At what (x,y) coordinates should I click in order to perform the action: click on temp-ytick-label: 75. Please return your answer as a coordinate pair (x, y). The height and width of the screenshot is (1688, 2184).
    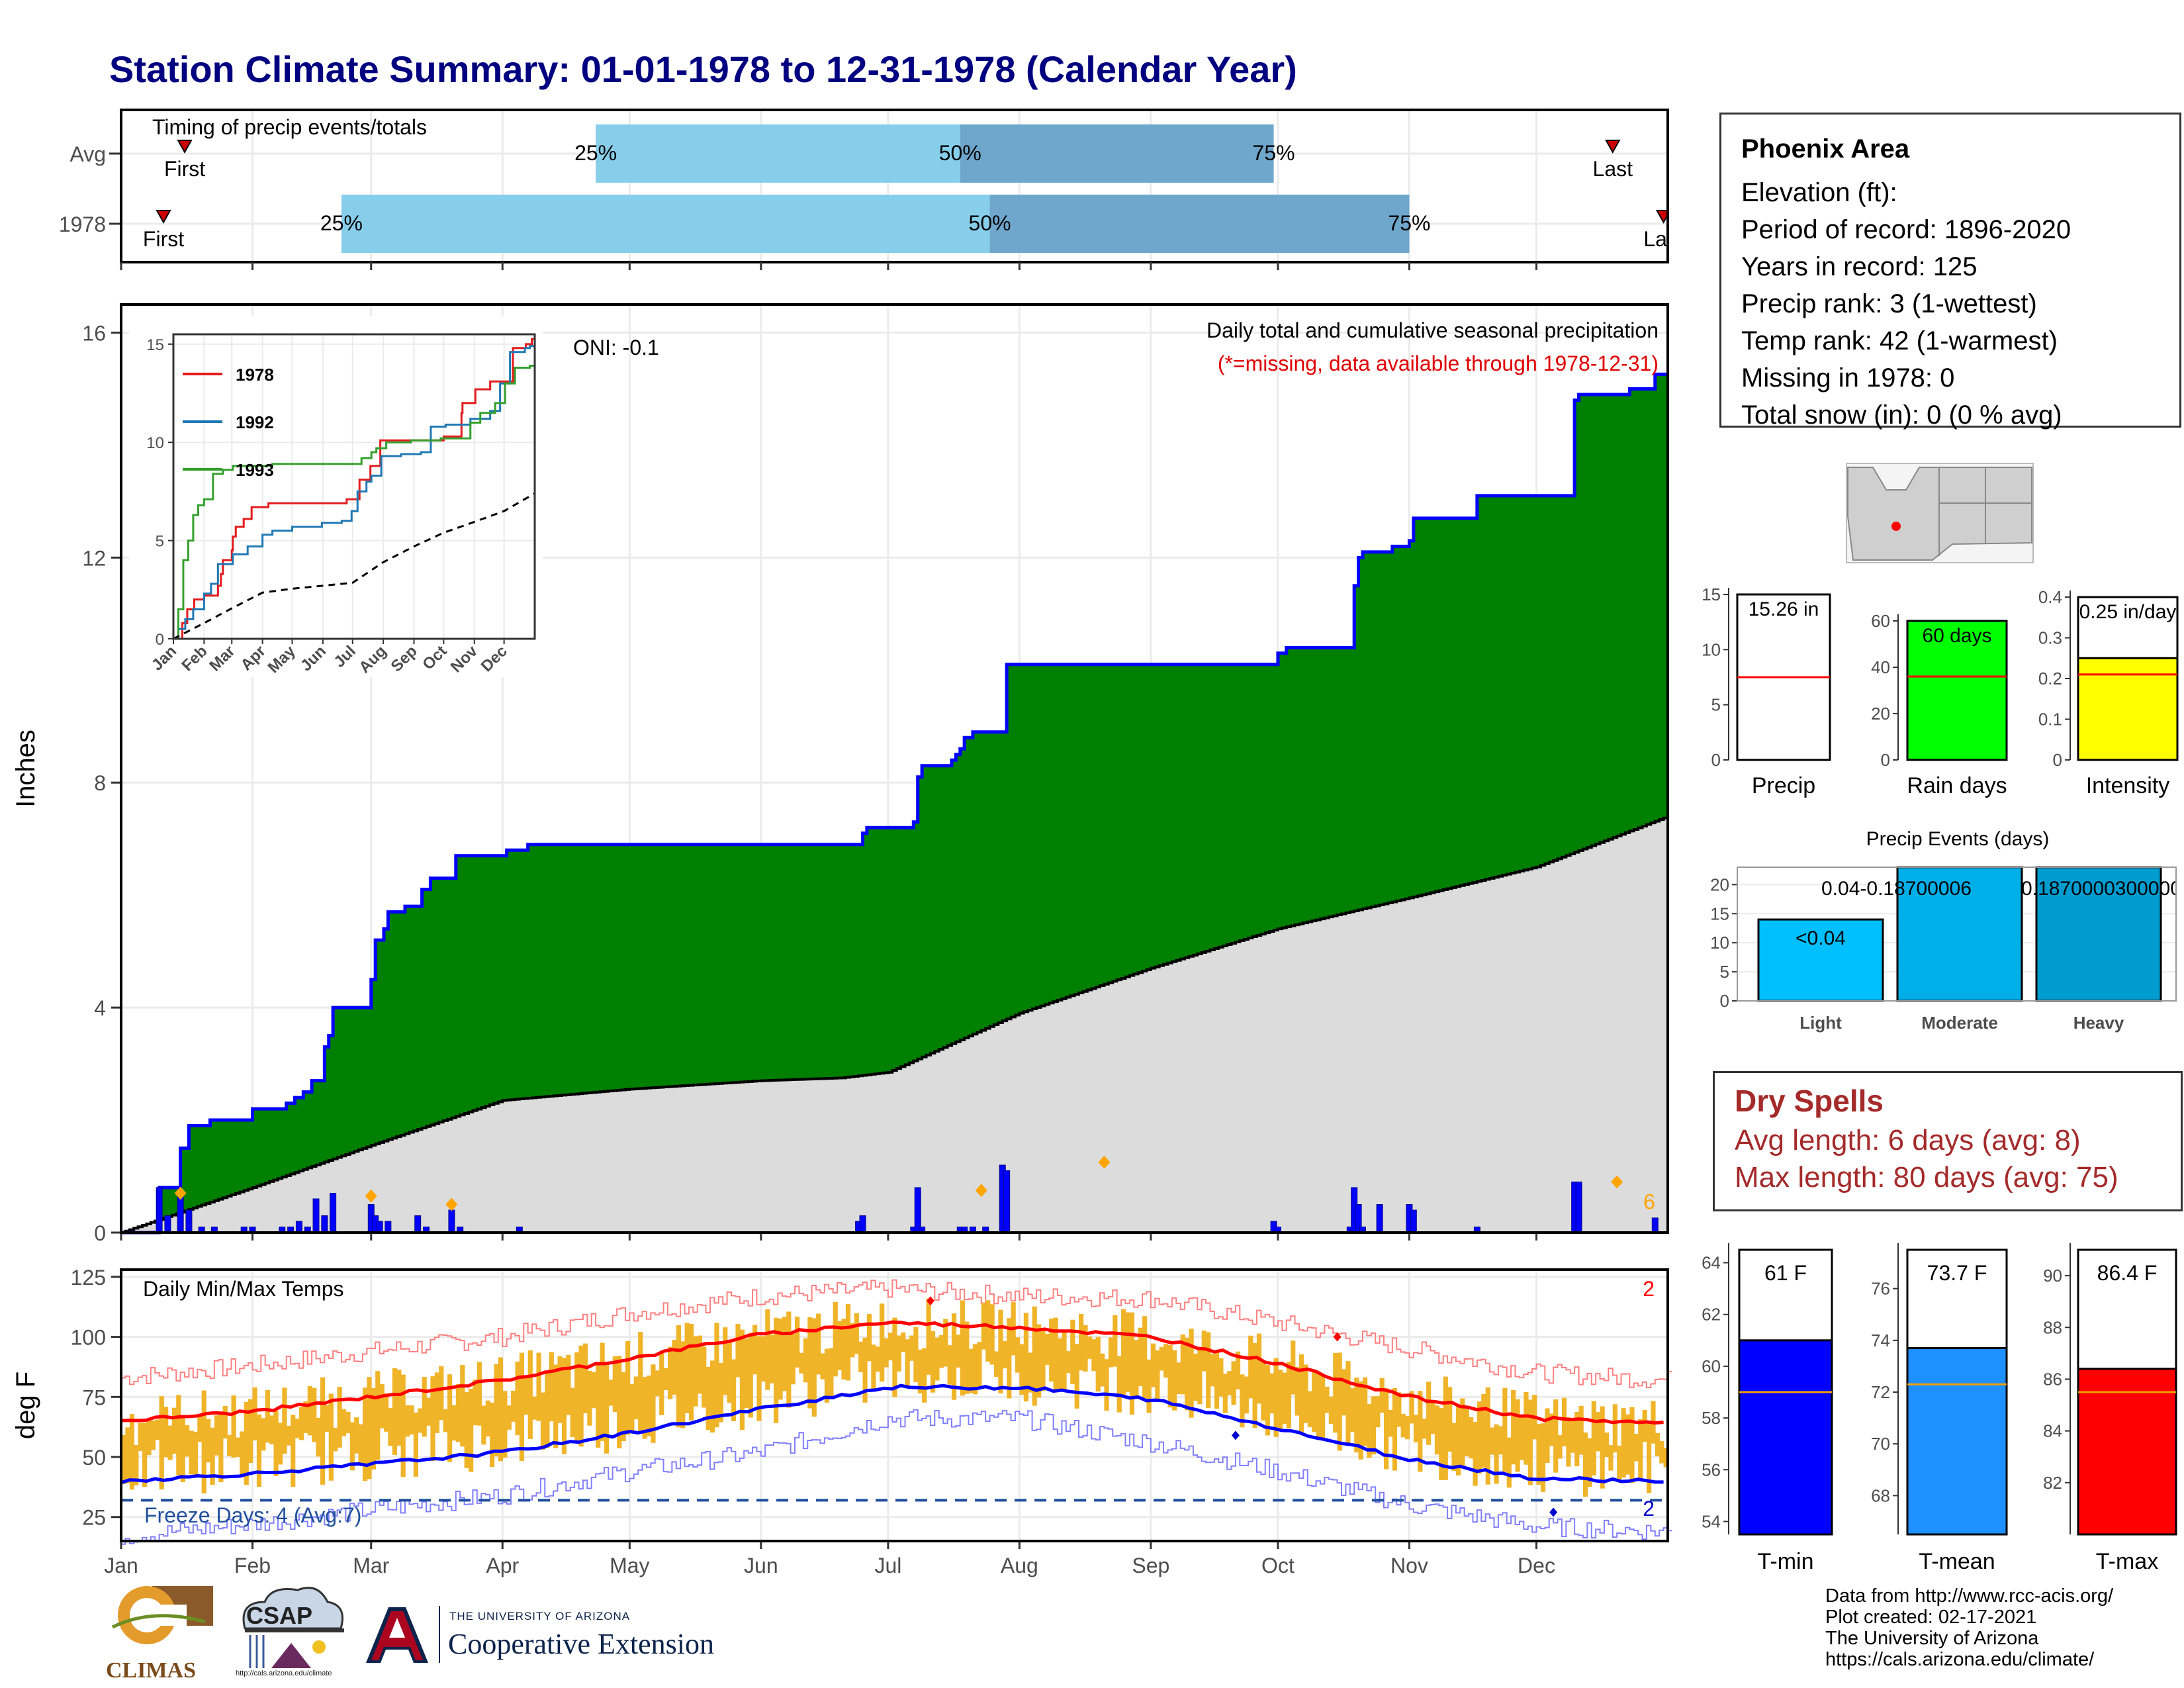
    Looking at the image, I should click on (94, 1397).